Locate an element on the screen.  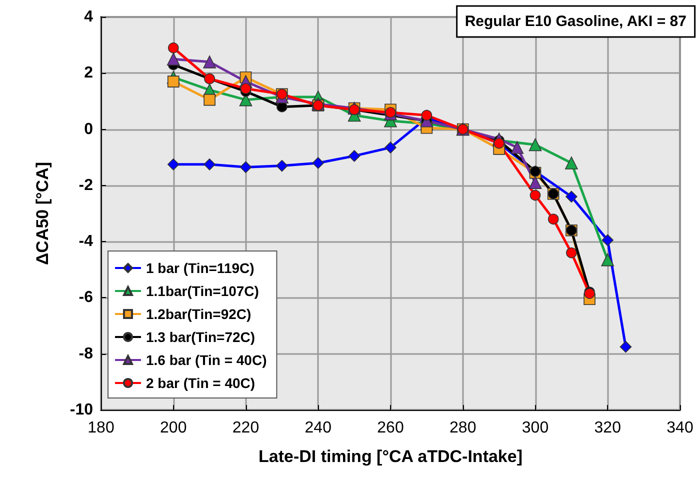
chart-title: Regular E10 Gasoline, AKI = 87 is located at coordinates (575, 21).